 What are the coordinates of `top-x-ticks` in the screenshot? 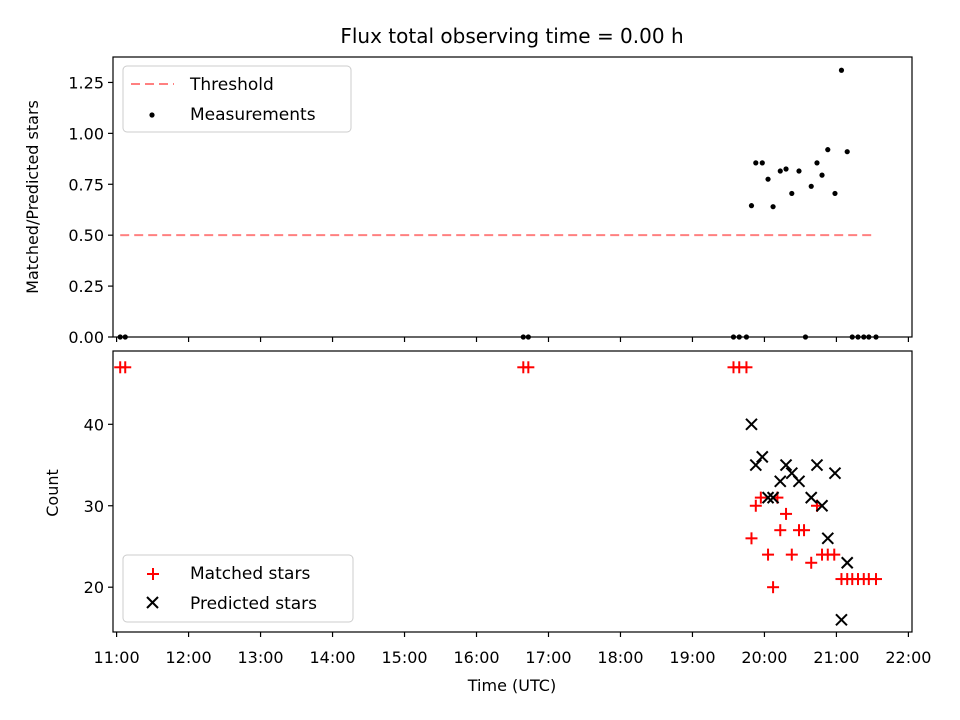 It's located at (512, 339).